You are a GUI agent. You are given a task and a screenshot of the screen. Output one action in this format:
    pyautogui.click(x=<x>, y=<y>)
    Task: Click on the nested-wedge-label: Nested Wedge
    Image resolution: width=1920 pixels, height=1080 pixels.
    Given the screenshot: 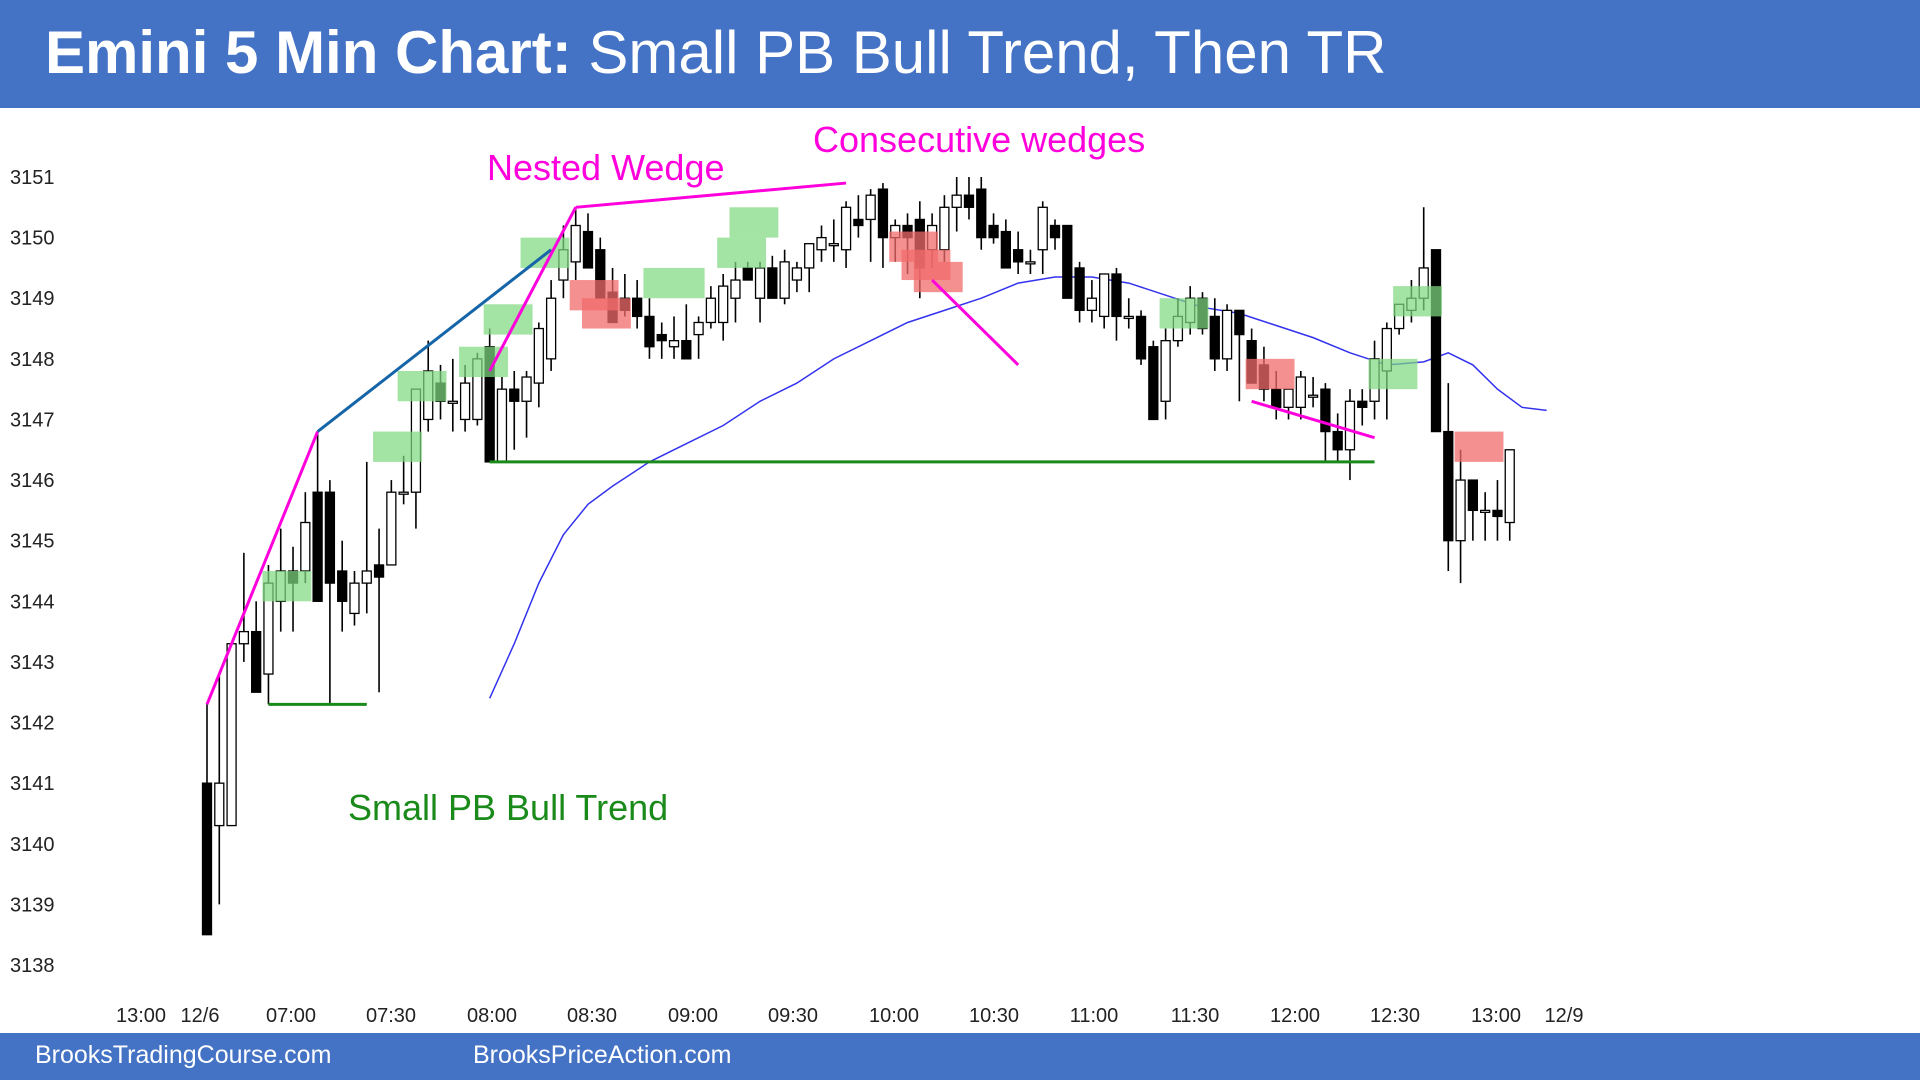 What is the action you would take?
    pyautogui.click(x=605, y=167)
    